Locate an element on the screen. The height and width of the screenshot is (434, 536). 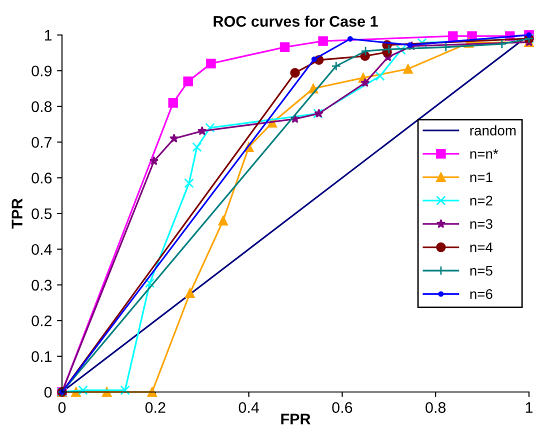
x-tick-label: 0.2 is located at coordinates (155, 407).